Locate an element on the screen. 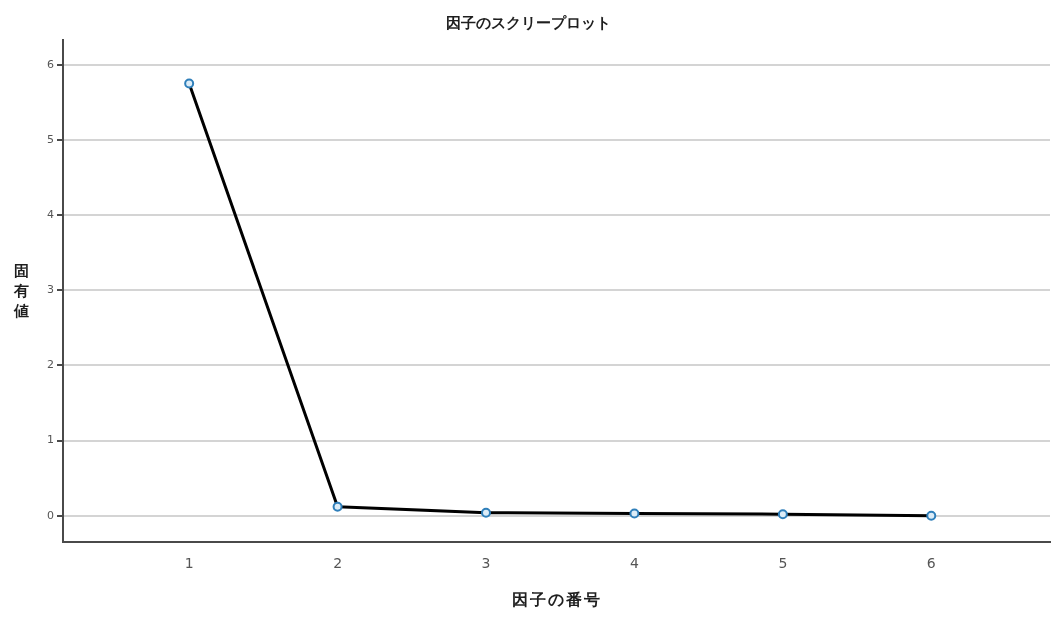  x-tick-label: 1 is located at coordinates (189, 563).